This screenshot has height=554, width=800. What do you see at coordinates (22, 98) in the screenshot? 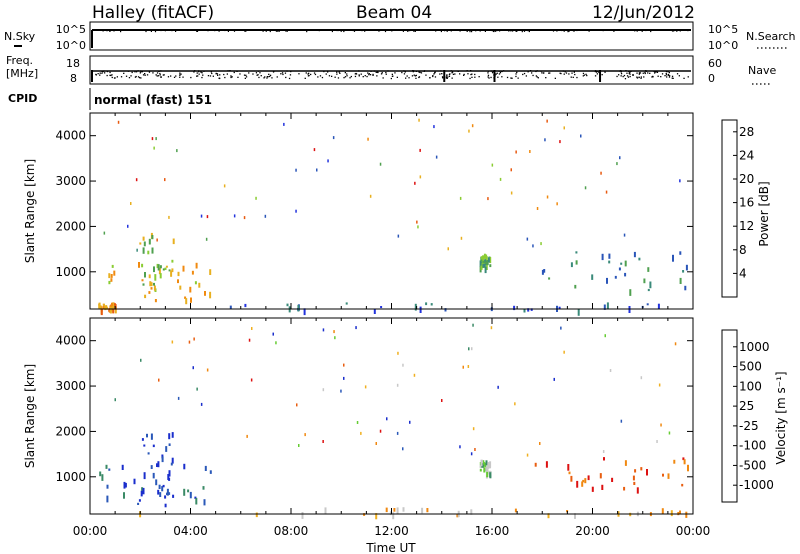
I see `cpid-label: CPID` at bounding box center [22, 98].